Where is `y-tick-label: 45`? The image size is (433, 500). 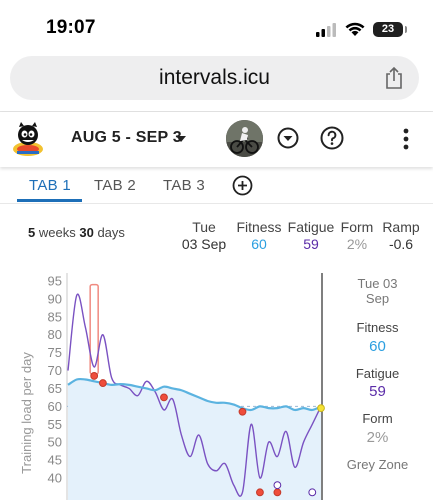
y-tick-label: 45 is located at coordinates (55, 460).